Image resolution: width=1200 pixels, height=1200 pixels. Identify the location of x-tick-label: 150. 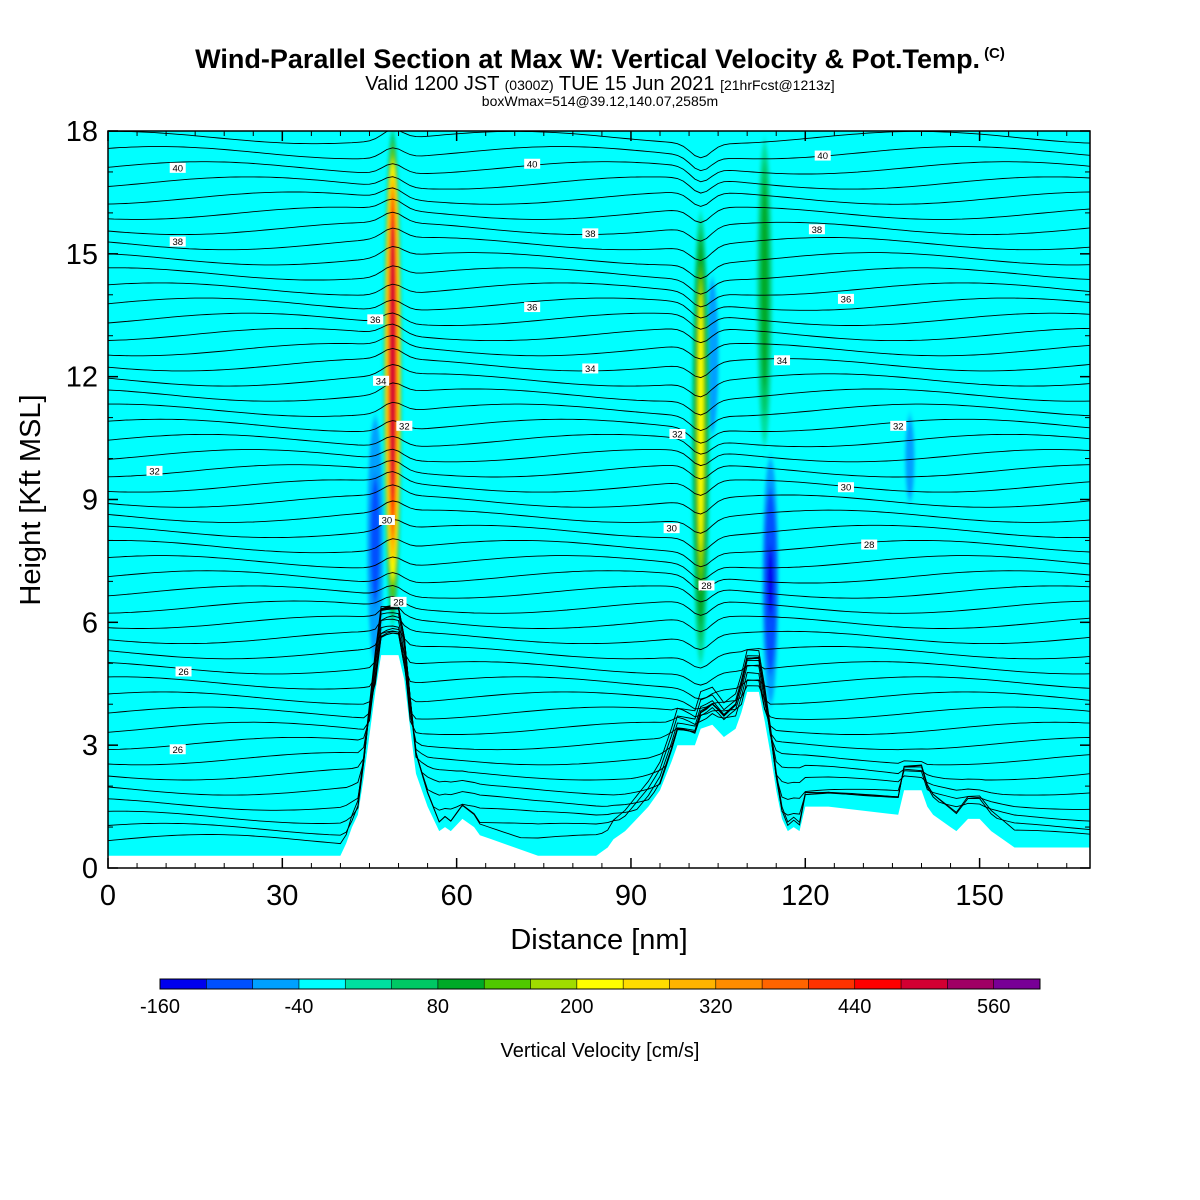
(979, 896).